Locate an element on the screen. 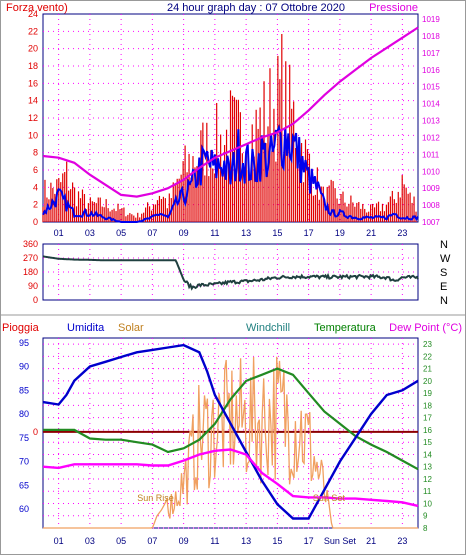 The height and width of the screenshot is (555, 466). humidity-tick-label: 70 is located at coordinates (24, 462).